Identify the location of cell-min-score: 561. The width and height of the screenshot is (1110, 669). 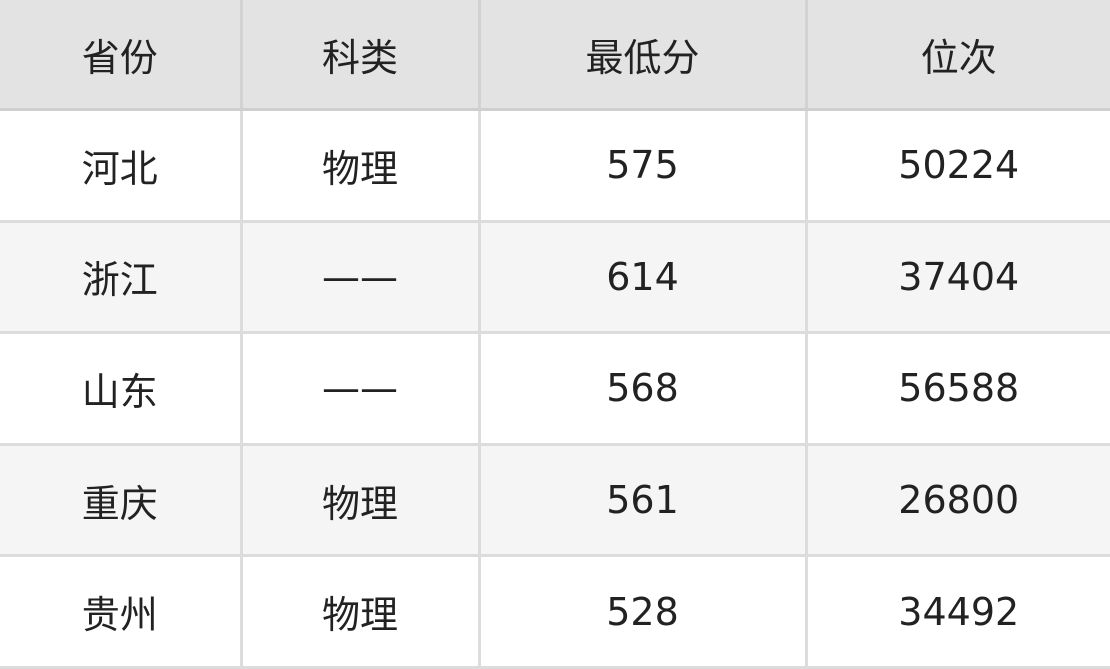
(642, 500).